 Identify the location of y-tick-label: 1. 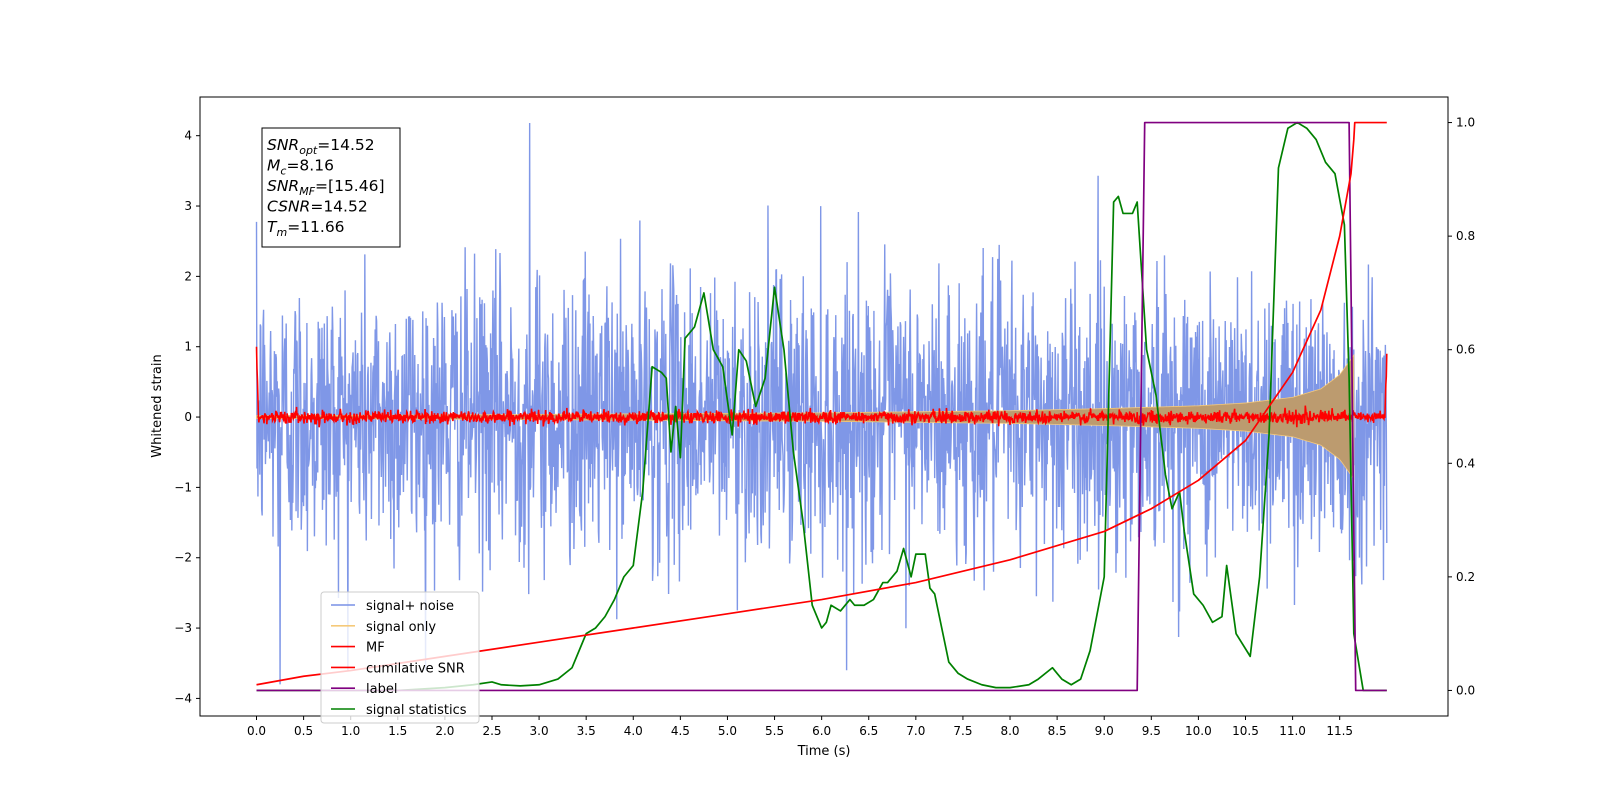
(188, 347).